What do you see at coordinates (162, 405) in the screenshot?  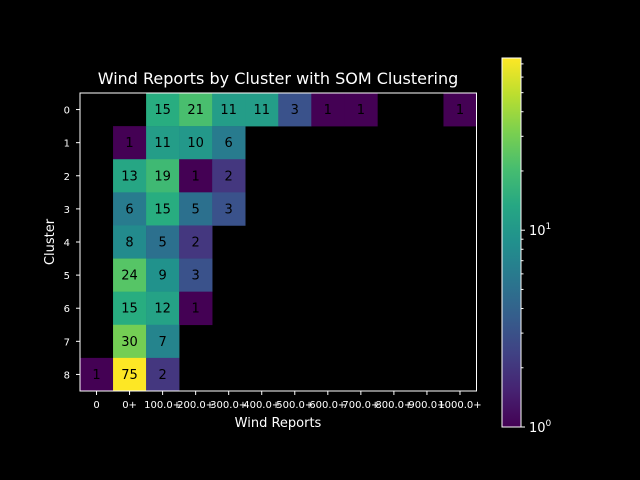 I see `x-tick-label: 100.0+` at bounding box center [162, 405].